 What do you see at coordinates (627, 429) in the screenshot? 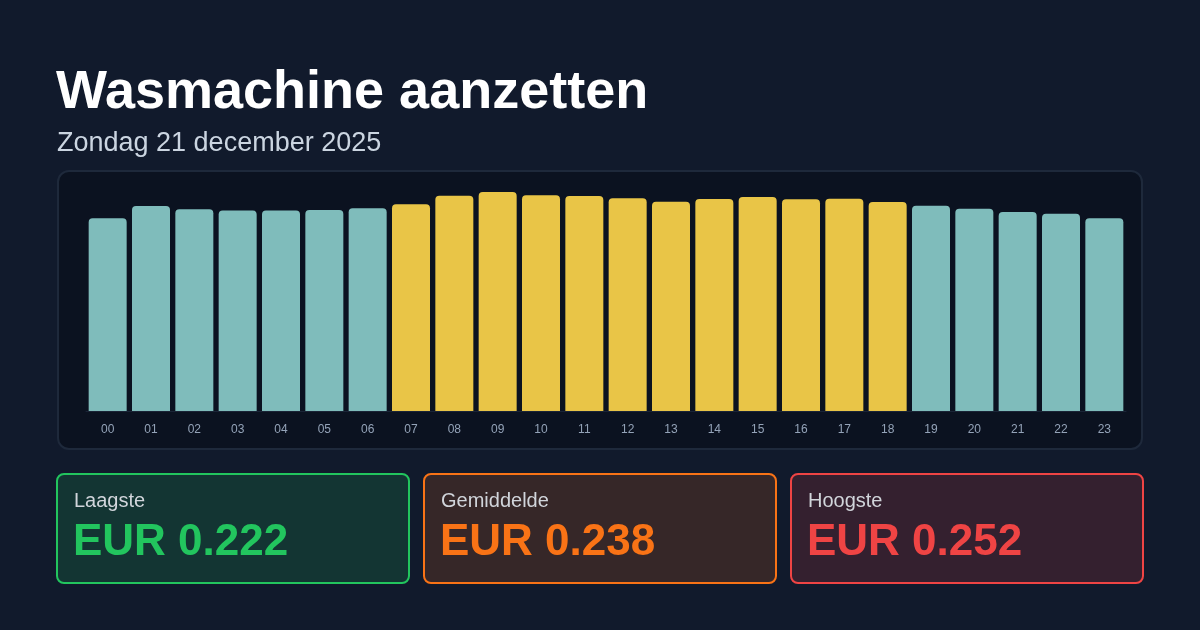
I see `x-tick-label: 12` at bounding box center [627, 429].